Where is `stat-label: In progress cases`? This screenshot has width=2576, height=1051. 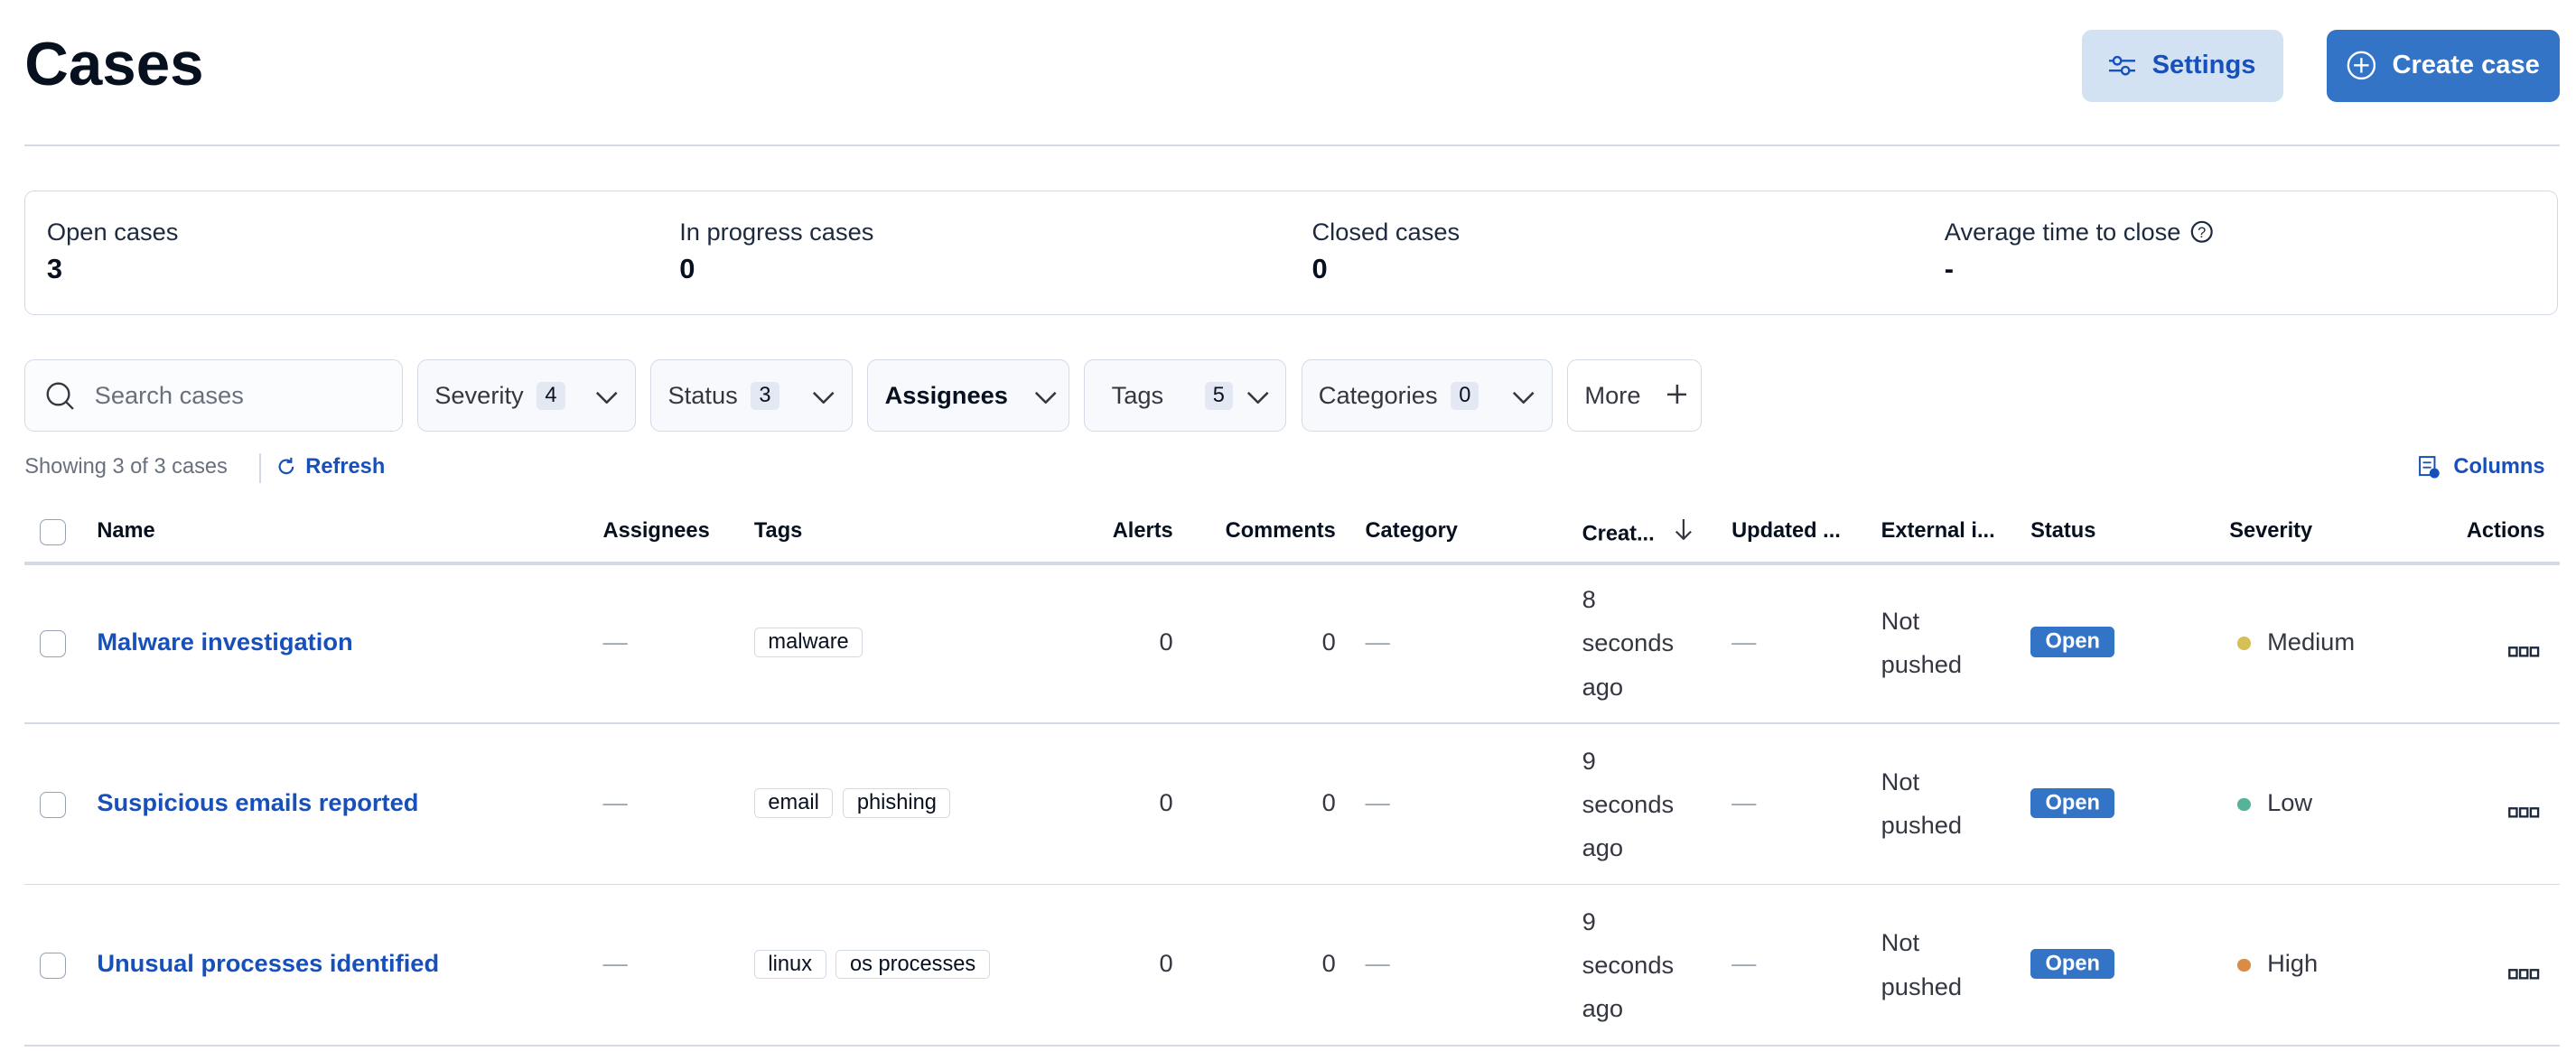
stat-label: In progress cases is located at coordinates (777, 232).